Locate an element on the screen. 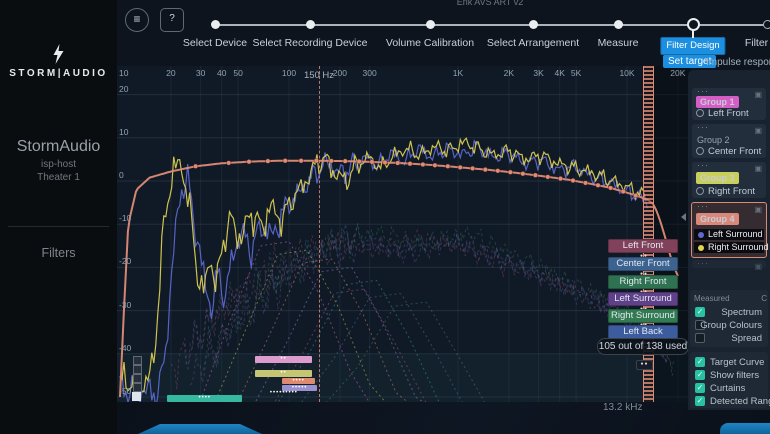  option-label: Curtains is located at coordinates (728, 388).